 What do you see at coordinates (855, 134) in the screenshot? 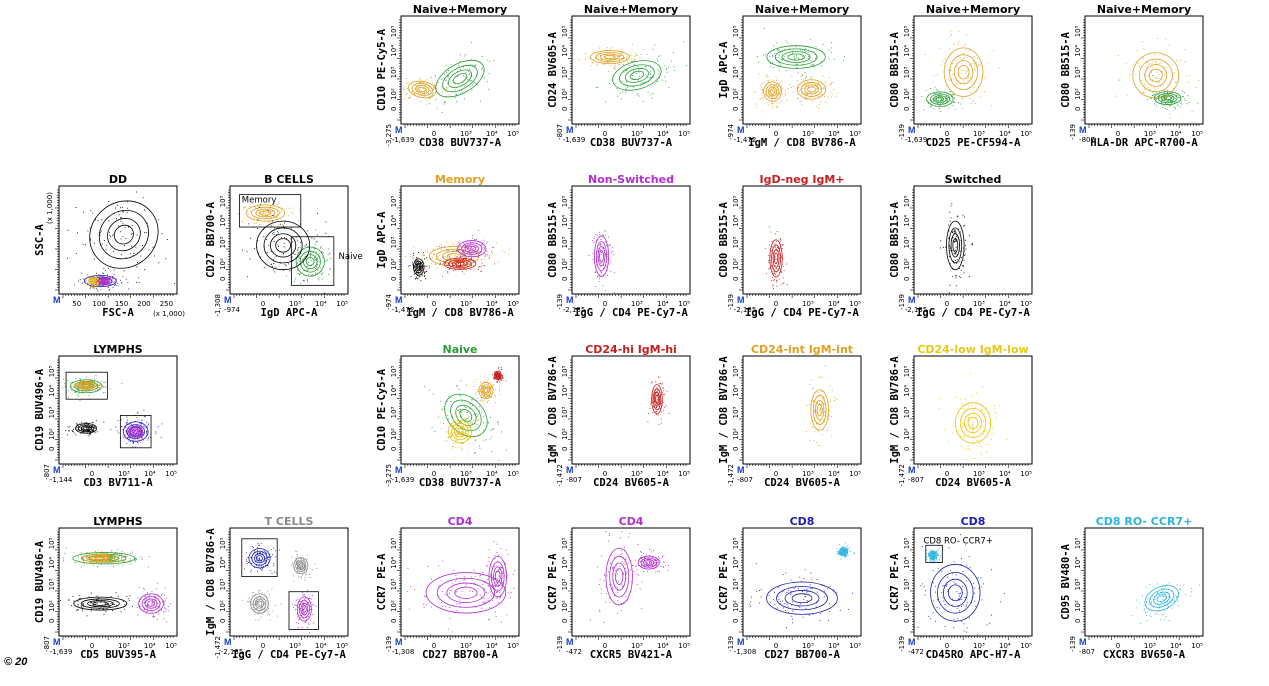
I see `x-tick-label: 10⁵` at bounding box center [855, 134].